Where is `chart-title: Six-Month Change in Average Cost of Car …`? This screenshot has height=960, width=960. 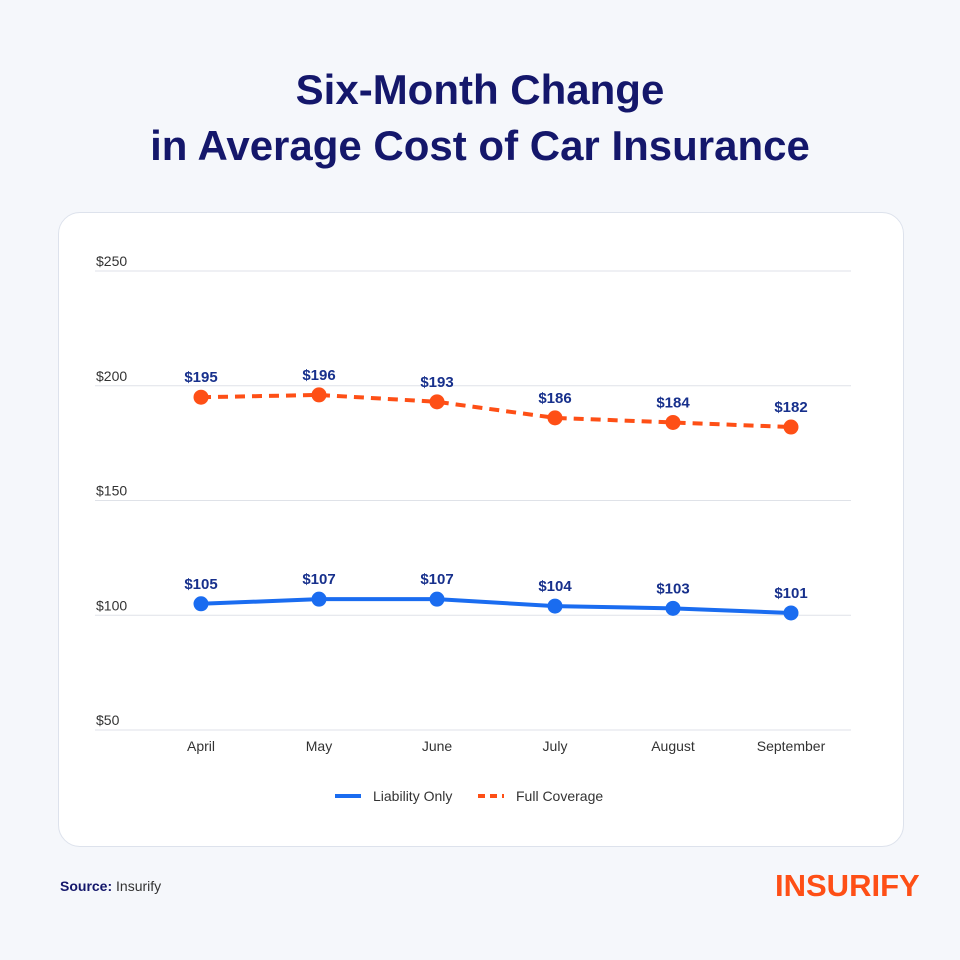
chart-title: Six-Month Change in Average Cost of Car … is located at coordinates (480, 118).